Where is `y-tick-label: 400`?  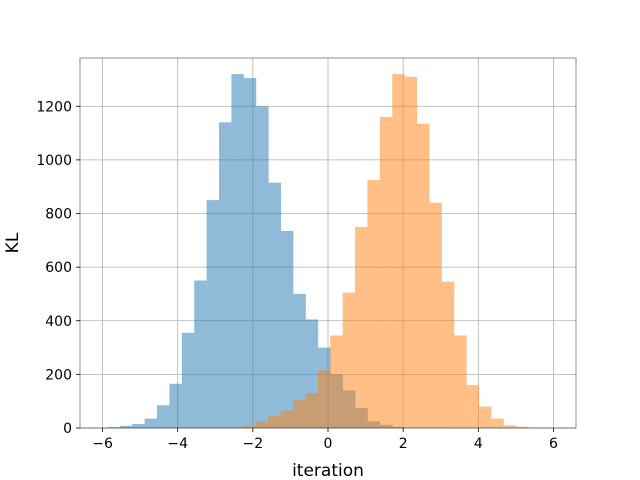 y-tick-label: 400 is located at coordinates (58, 322).